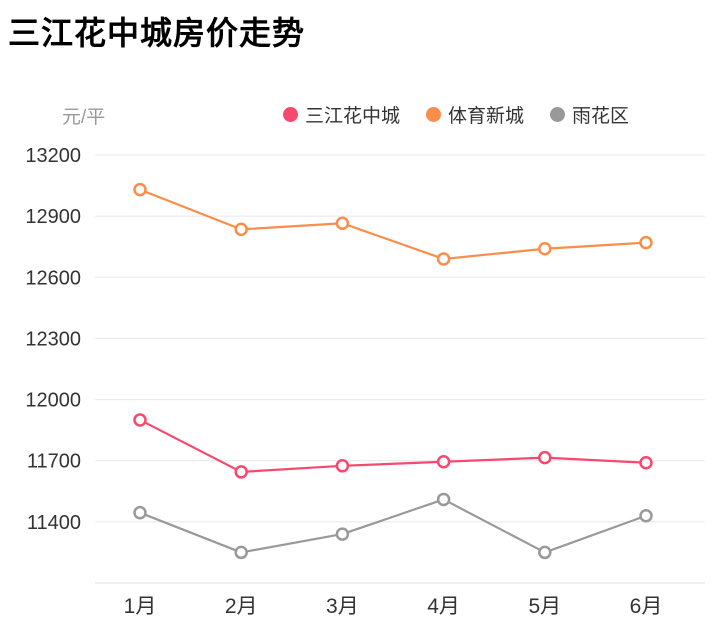 The image size is (718, 640). What do you see at coordinates (84, 117) in the screenshot?
I see `y-axis-unit-label: 元/平` at bounding box center [84, 117].